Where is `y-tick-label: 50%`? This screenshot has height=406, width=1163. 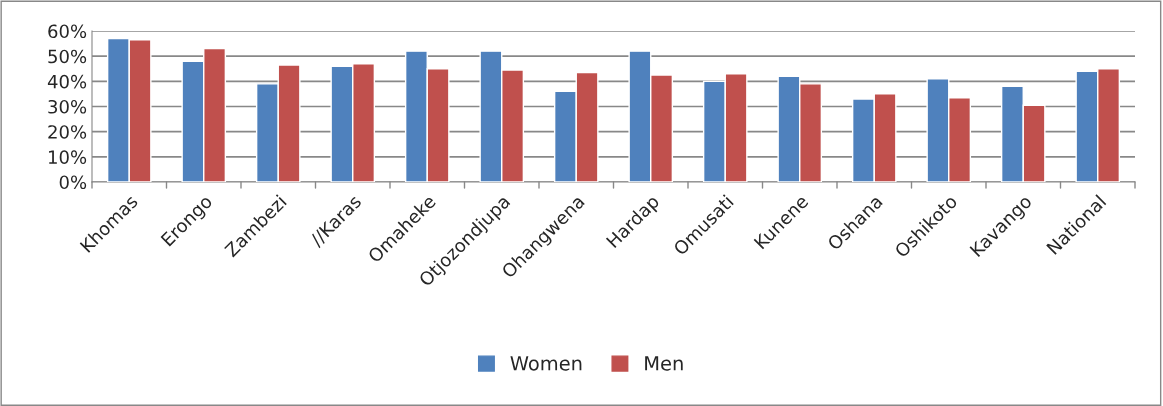 y-tick-label: 50% is located at coordinates (67, 56).